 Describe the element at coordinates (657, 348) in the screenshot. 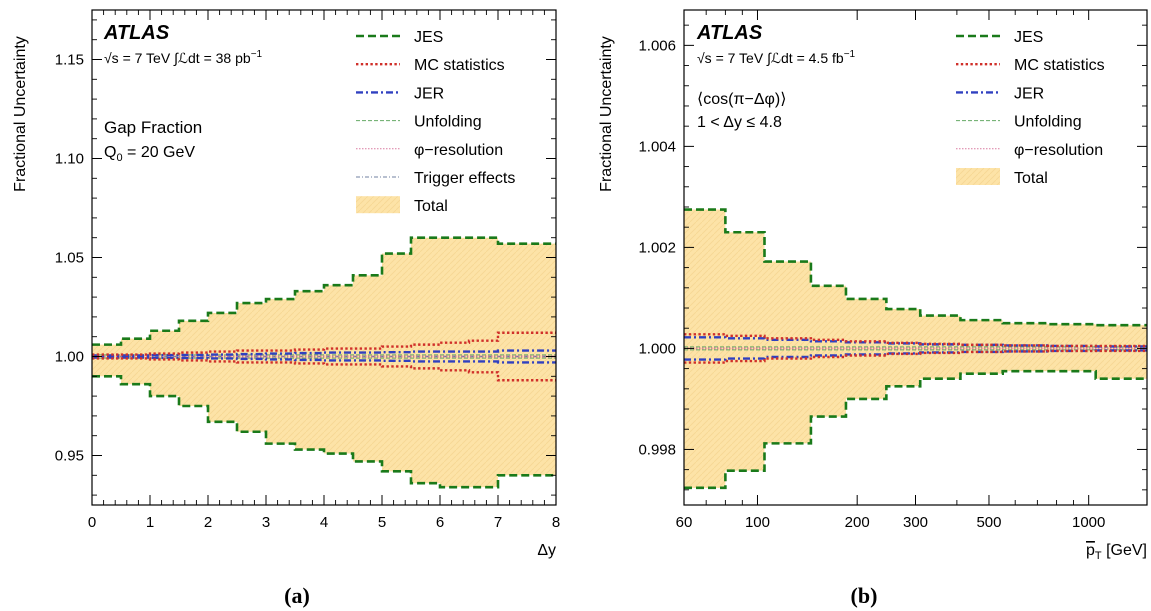

I see `y-tick-label-b: 1.000` at that location.